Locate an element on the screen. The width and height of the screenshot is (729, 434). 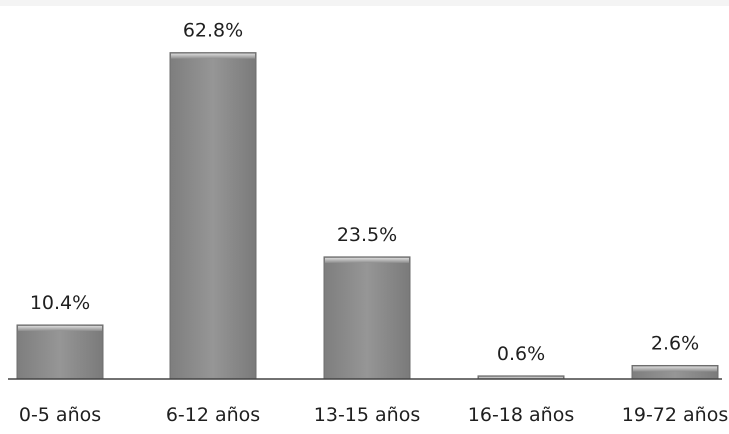
data-label-2: 62.8% is located at coordinates (213, 31).